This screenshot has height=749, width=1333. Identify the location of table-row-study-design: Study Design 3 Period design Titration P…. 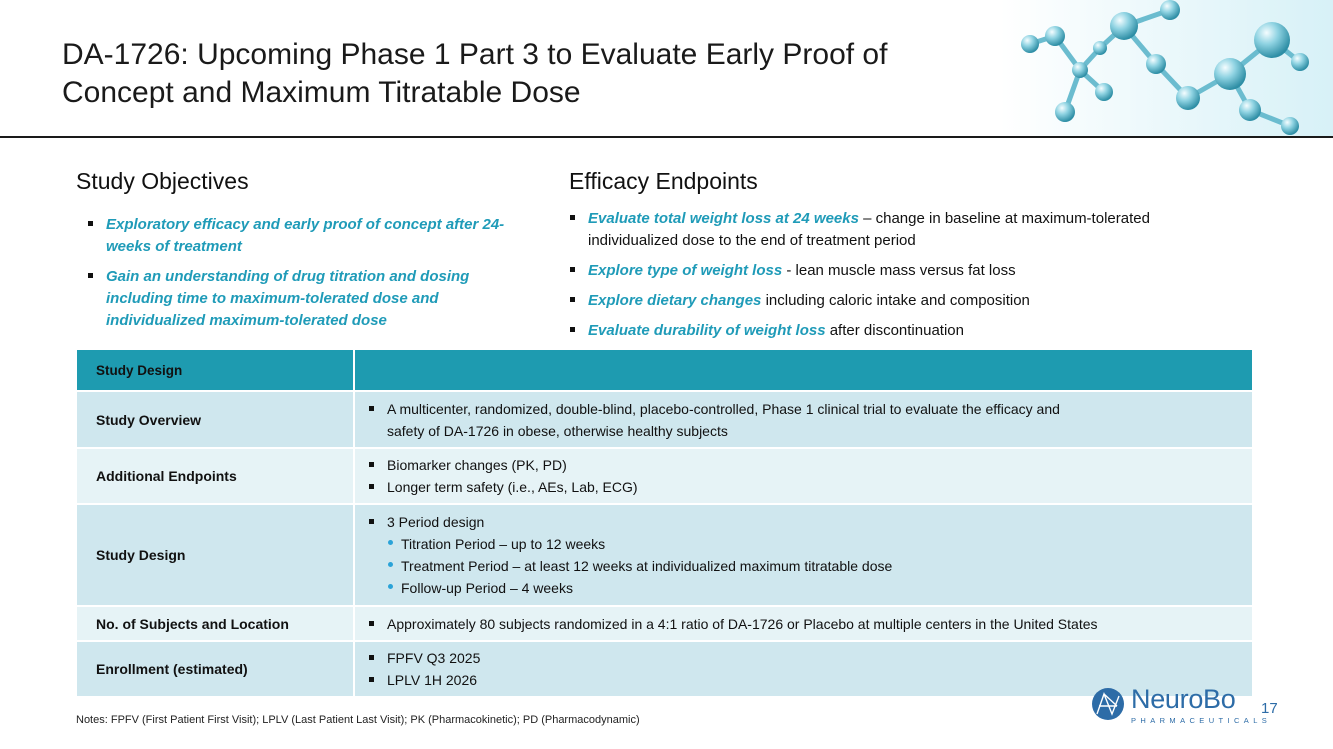
(664, 556).